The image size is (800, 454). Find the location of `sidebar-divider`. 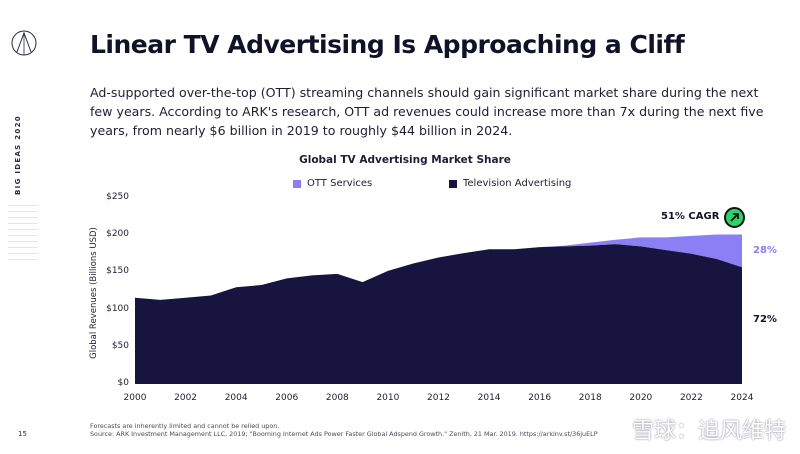

sidebar-divider is located at coordinates (23, 235).